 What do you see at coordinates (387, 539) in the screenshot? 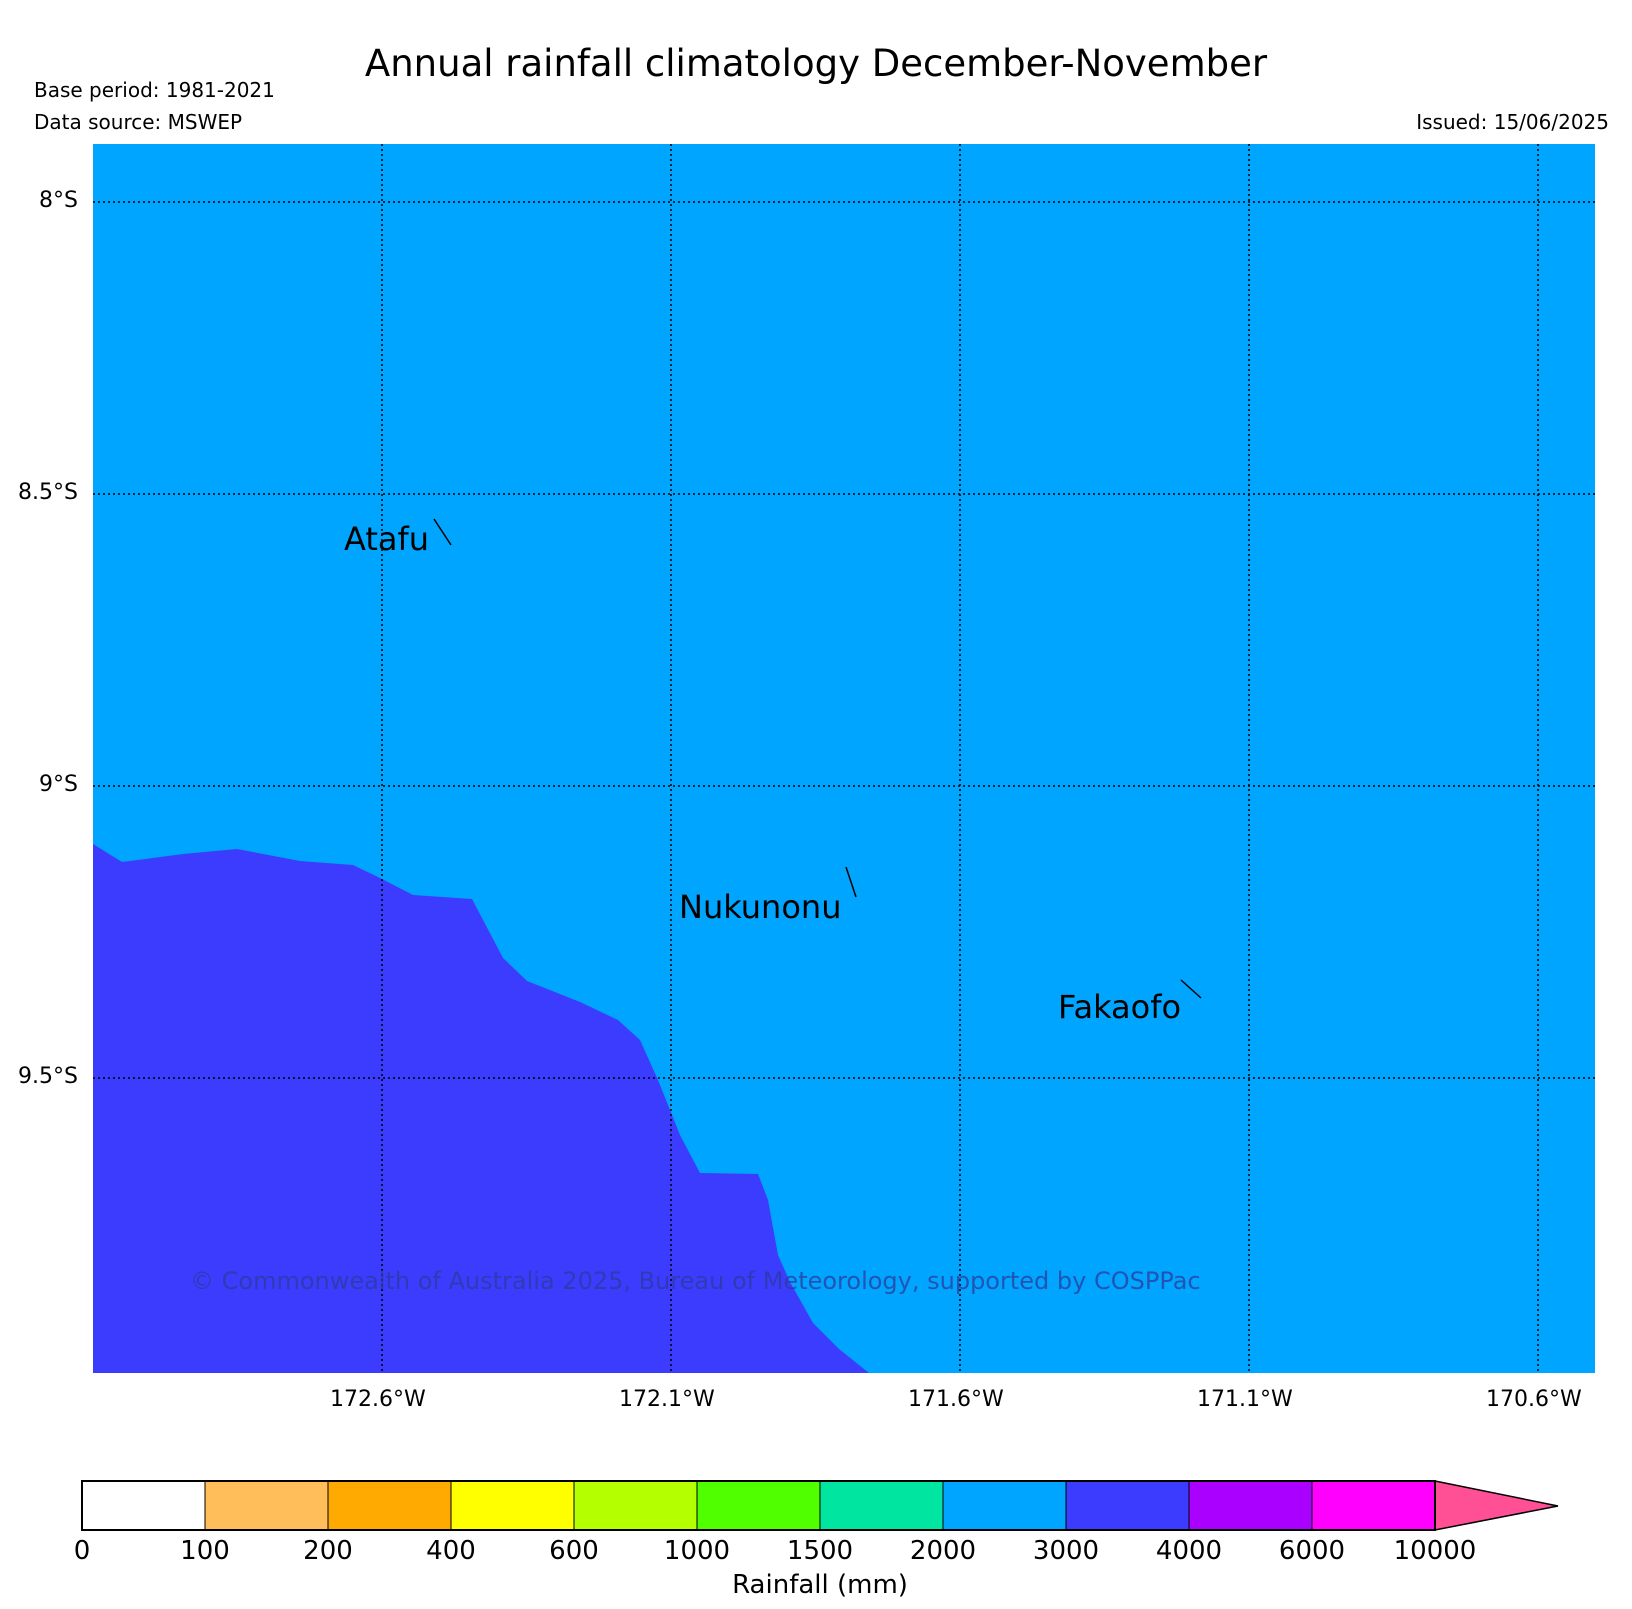
I see `place-label-atafu: Atafu` at bounding box center [387, 539].